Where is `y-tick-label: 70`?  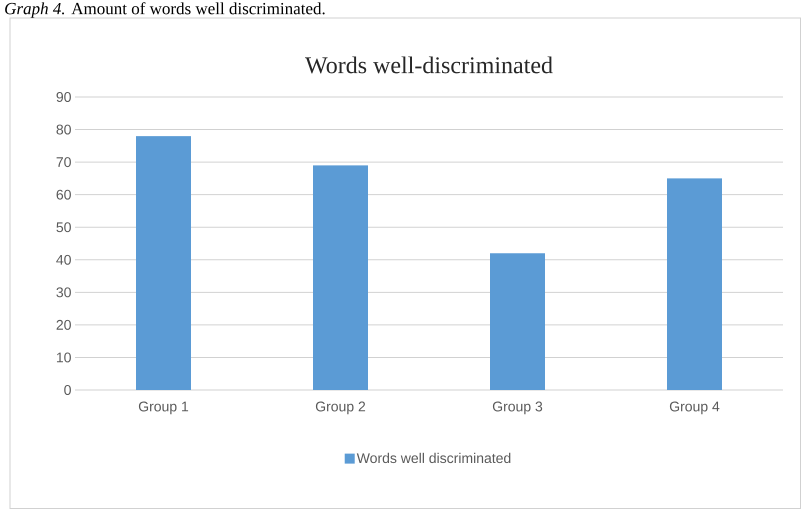
y-tick-label: 70 is located at coordinates (63, 162).